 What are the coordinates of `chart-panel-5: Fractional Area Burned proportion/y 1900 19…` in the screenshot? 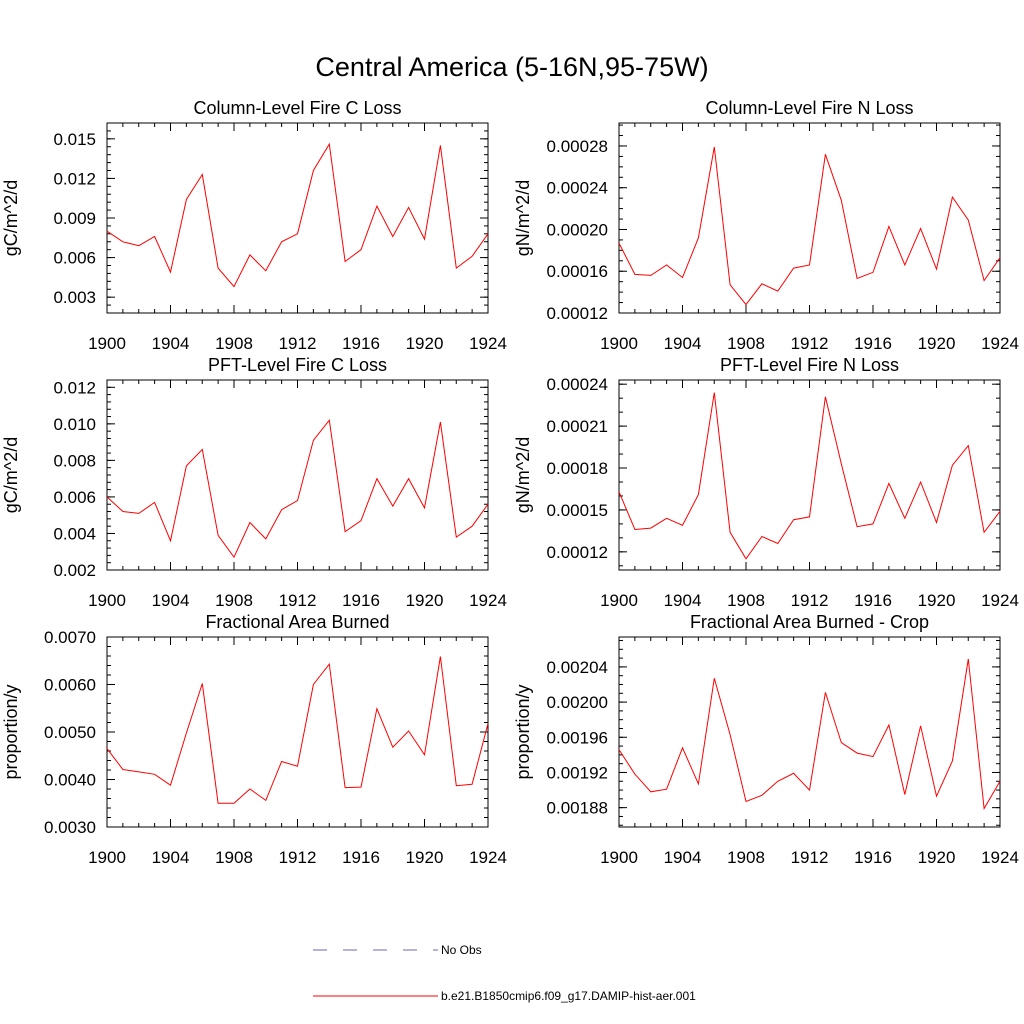 It's located at (254, 739).